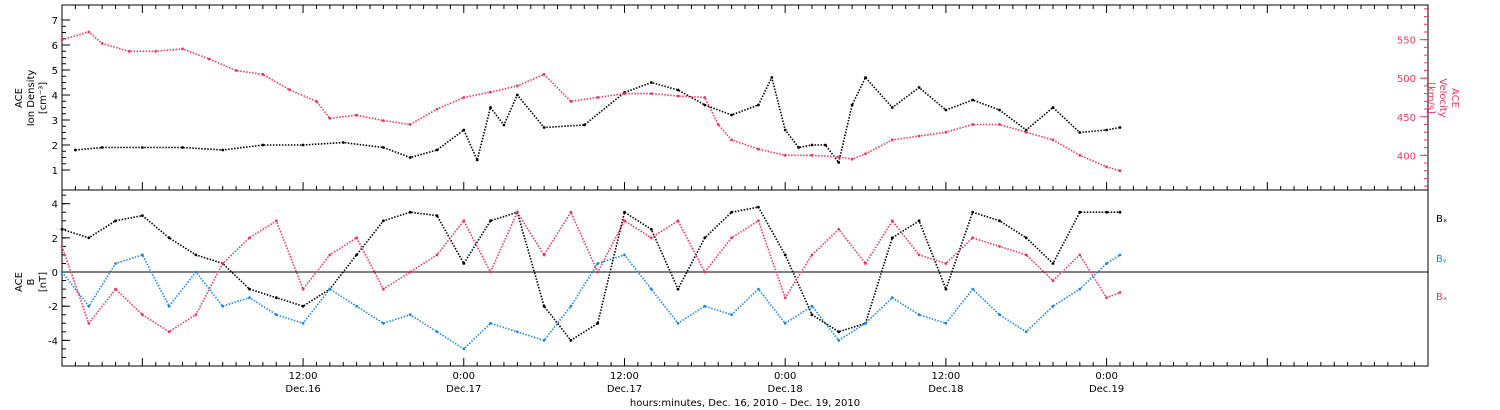 This screenshot has width=1500, height=410. What do you see at coordinates (55, 239) in the screenshot?
I see `b-tick-label: 2` at bounding box center [55, 239].